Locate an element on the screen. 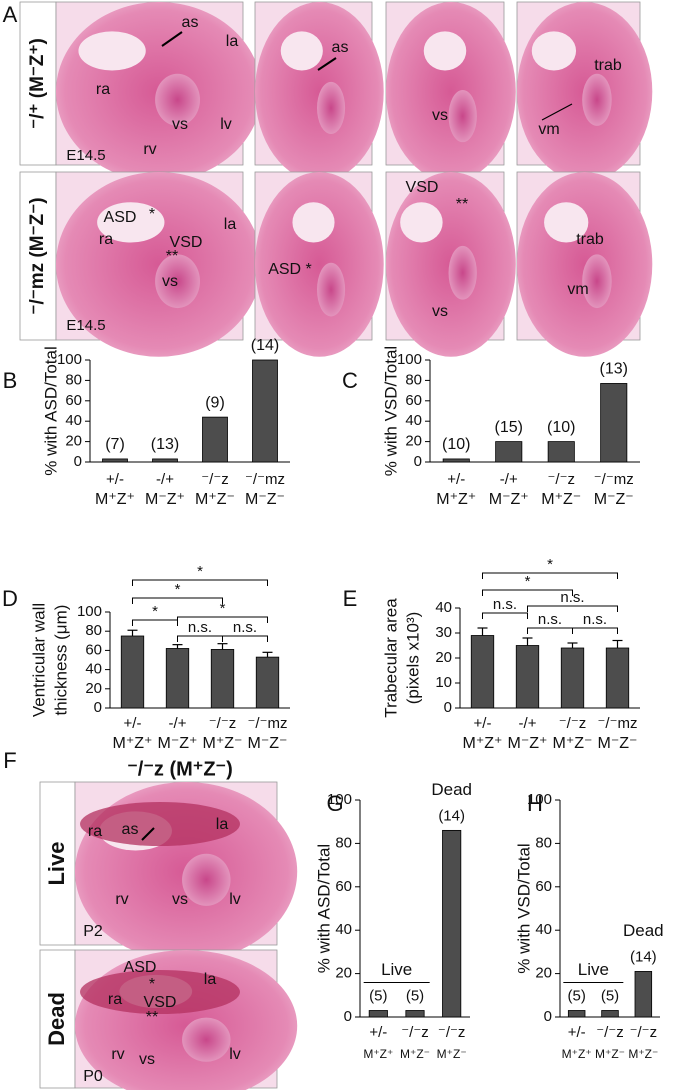 Image resolution: width=677 pixels, height=1090 pixels. y-tick-label: 40 is located at coordinates (73, 420).